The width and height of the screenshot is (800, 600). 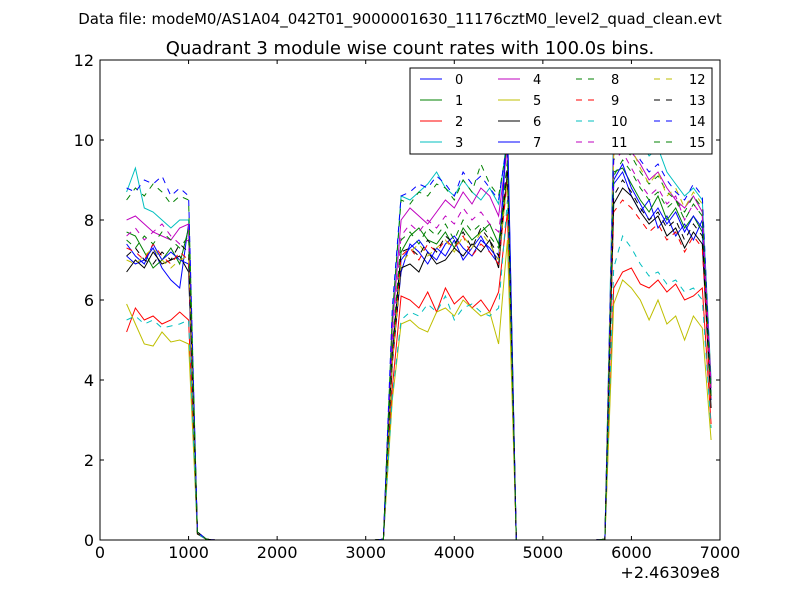 What do you see at coordinates (89, 540) in the screenshot?
I see `y-tick-label-0: 0` at bounding box center [89, 540].